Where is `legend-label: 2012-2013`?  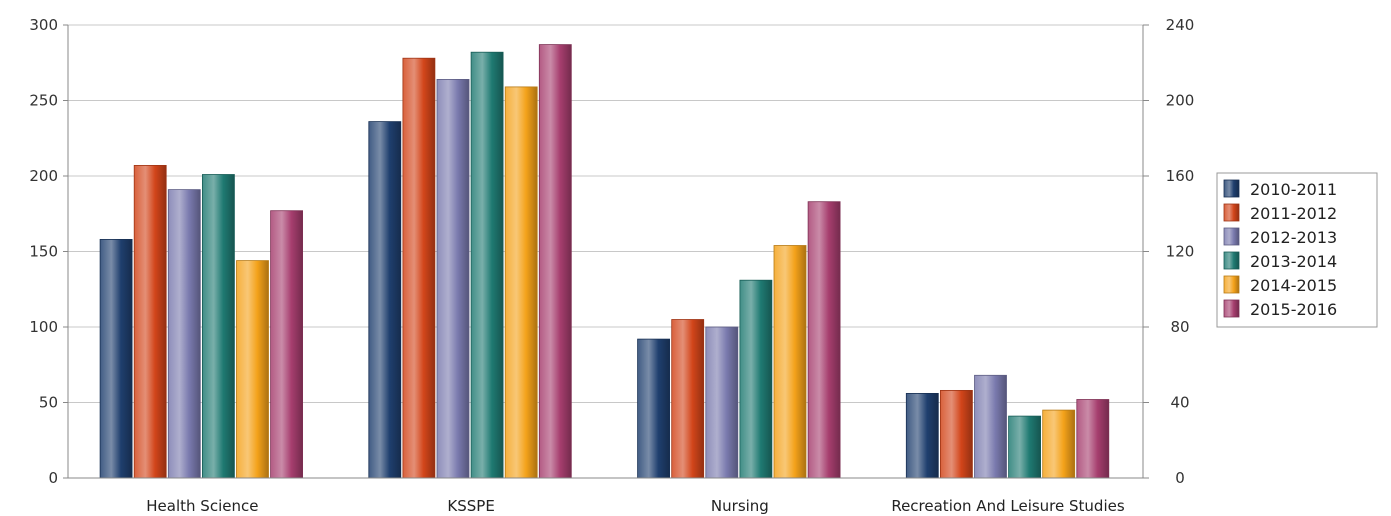
legend-label: 2012-2013 is located at coordinates (1293, 237).